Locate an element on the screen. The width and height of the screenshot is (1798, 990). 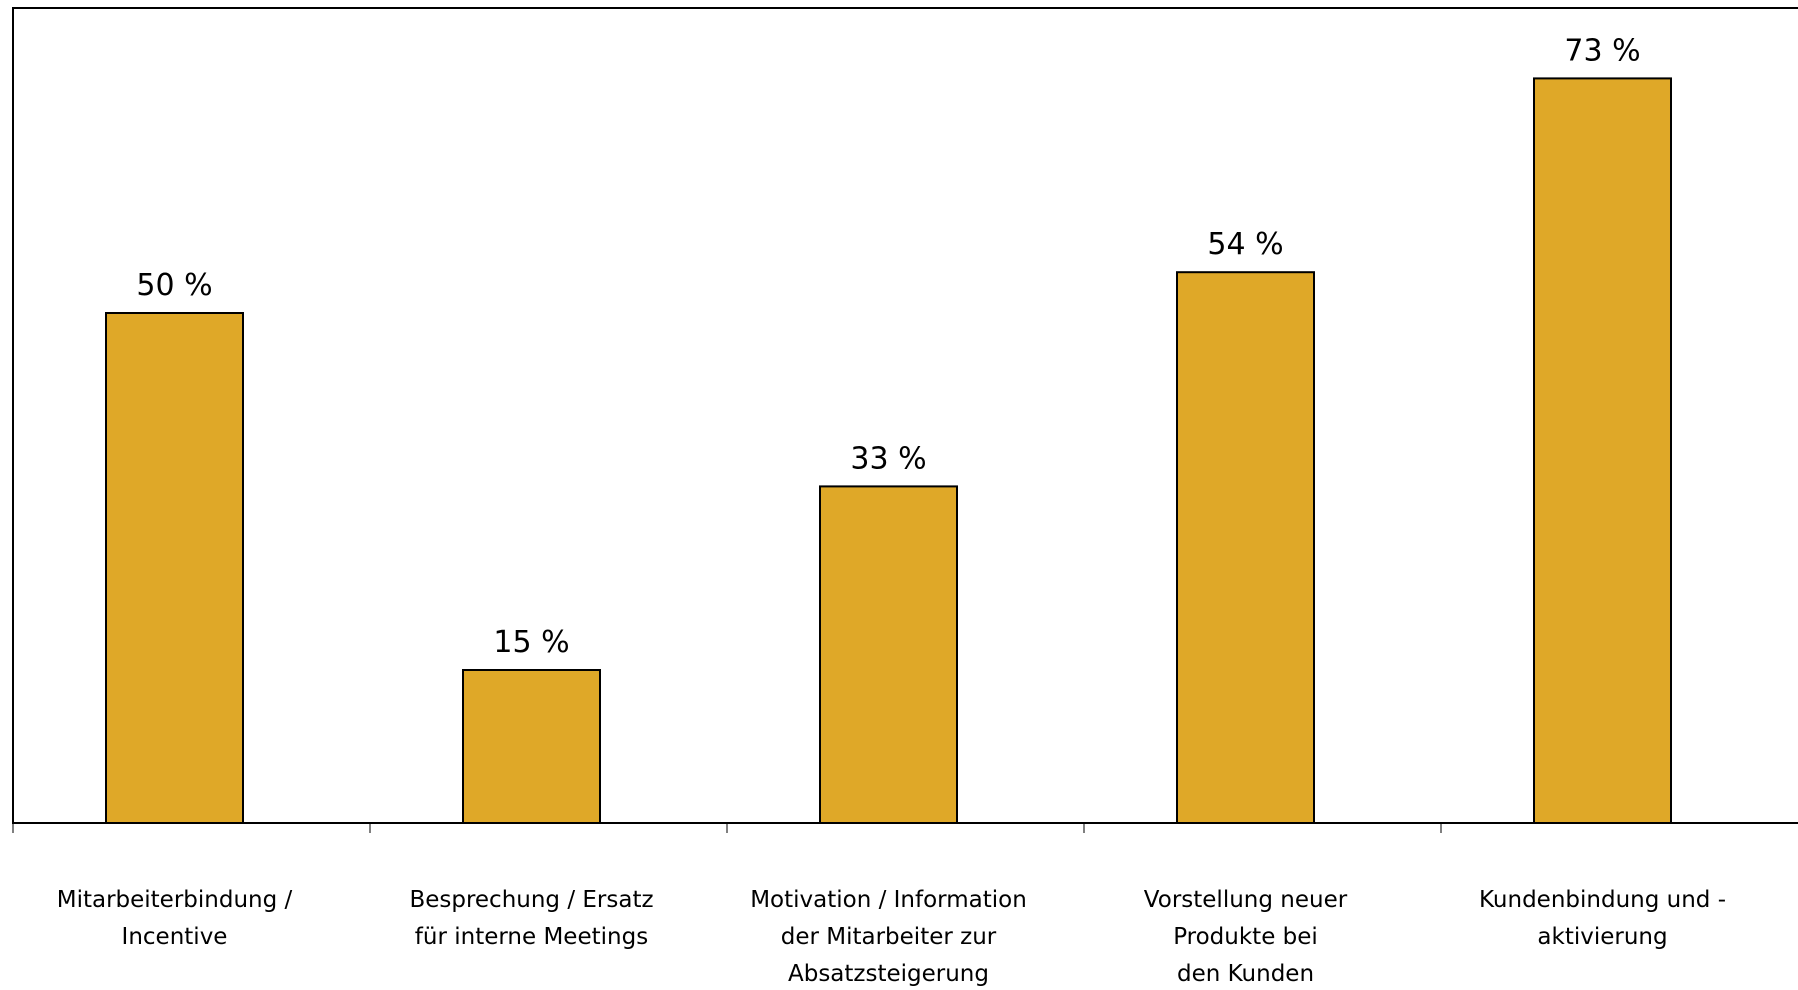
value-label-2: 15 % is located at coordinates (531, 642).